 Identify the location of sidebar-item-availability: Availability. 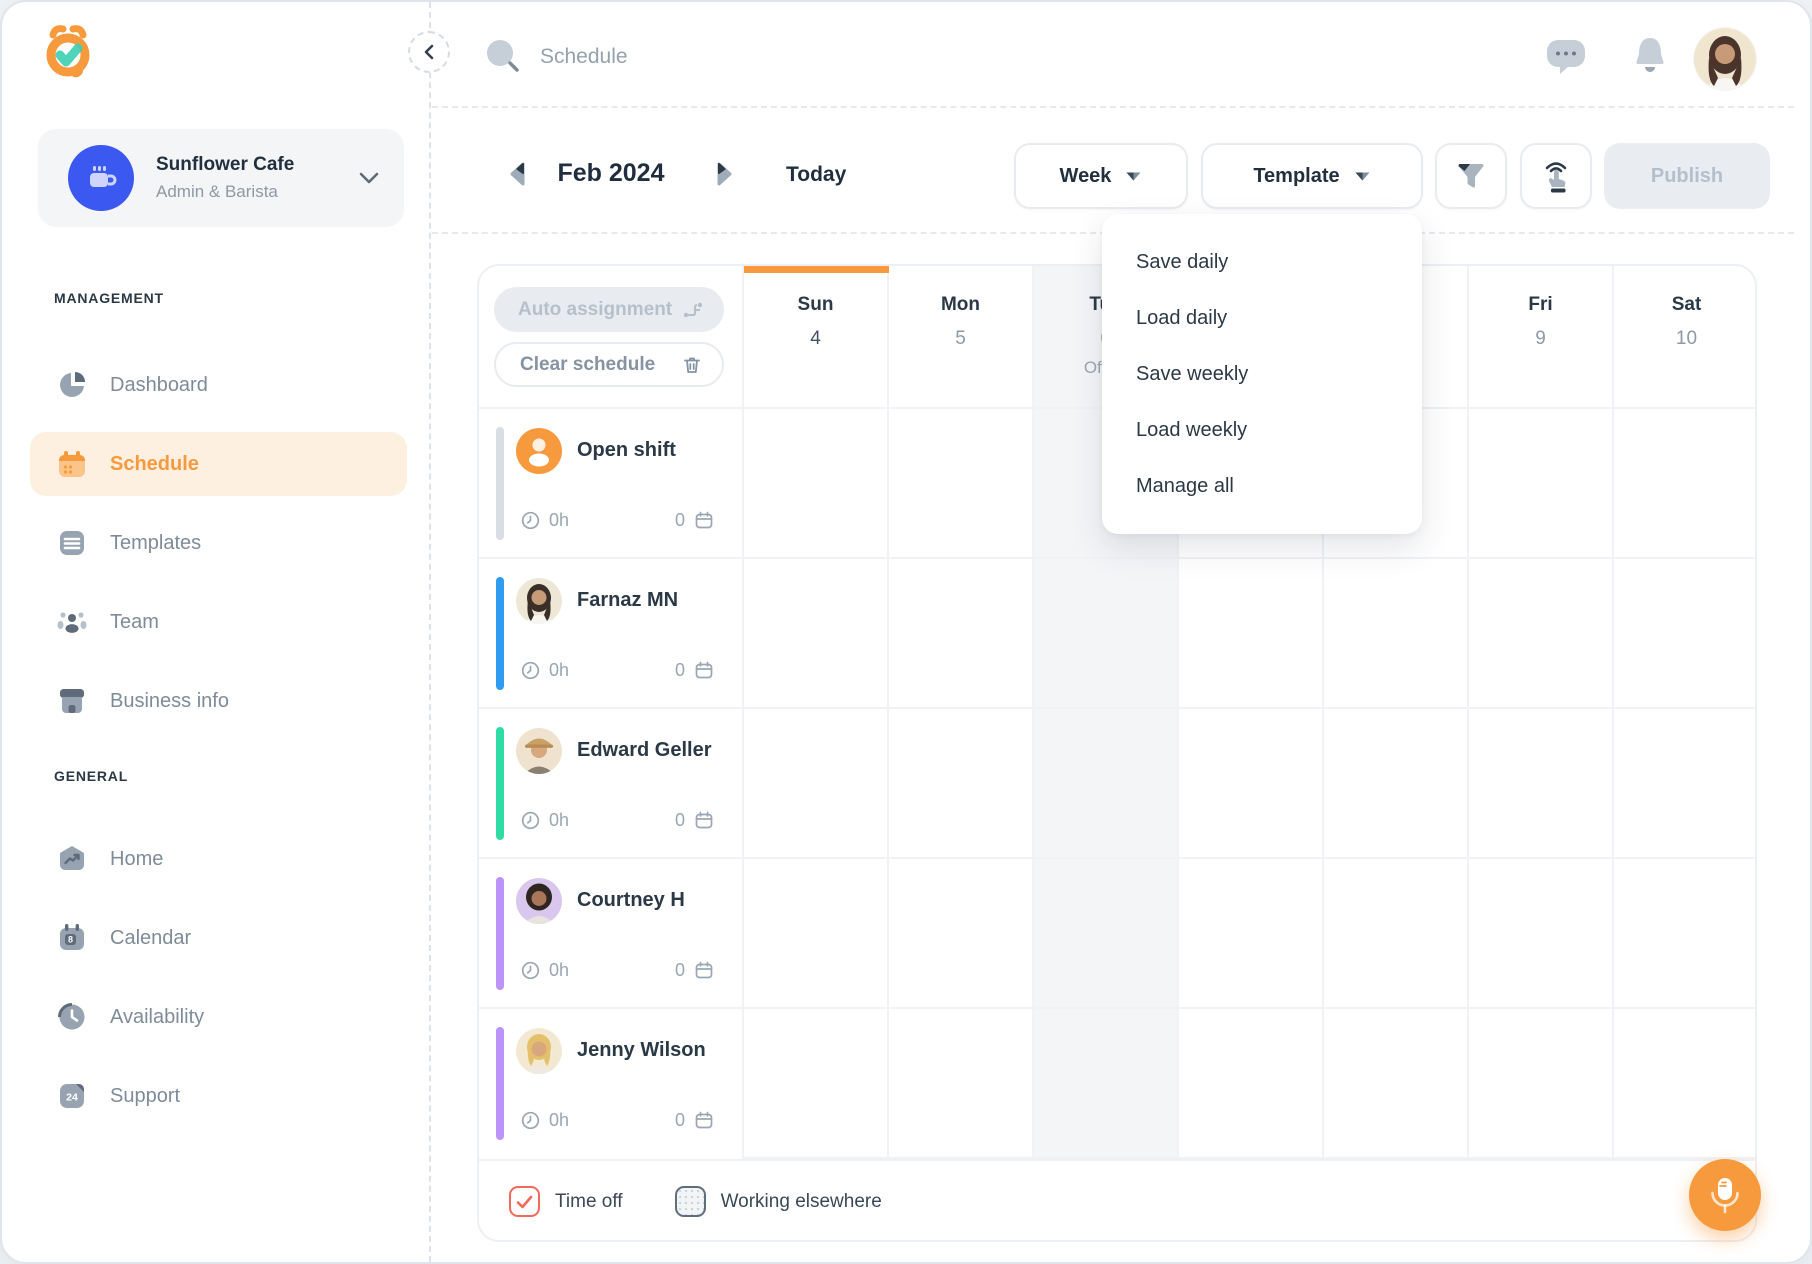
(218, 1017).